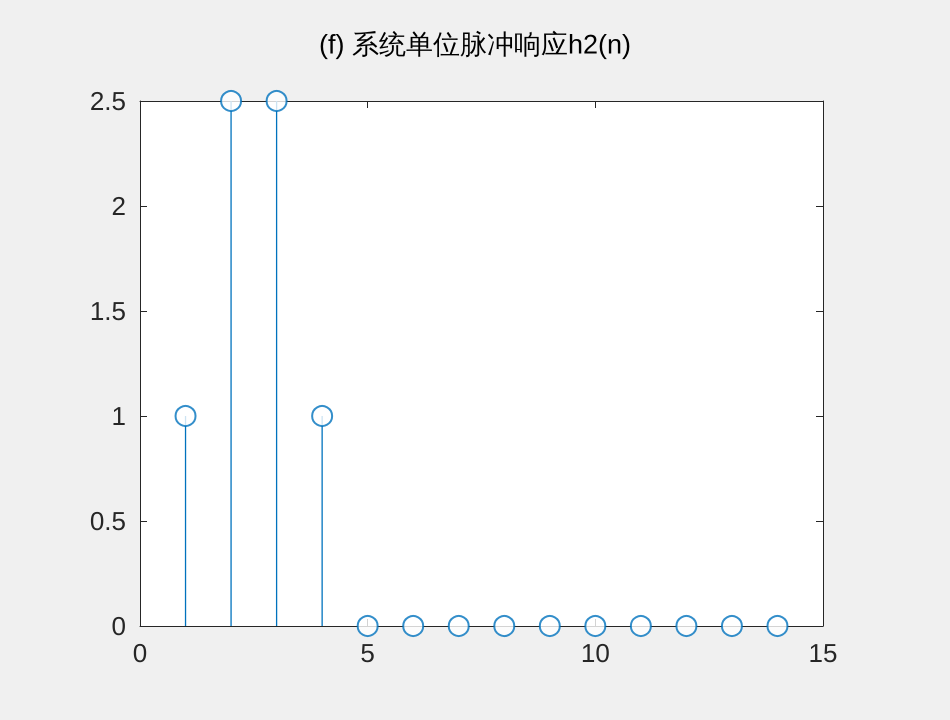 The width and height of the screenshot is (950, 720). What do you see at coordinates (119, 206) in the screenshot?
I see `y-tick-label: 2` at bounding box center [119, 206].